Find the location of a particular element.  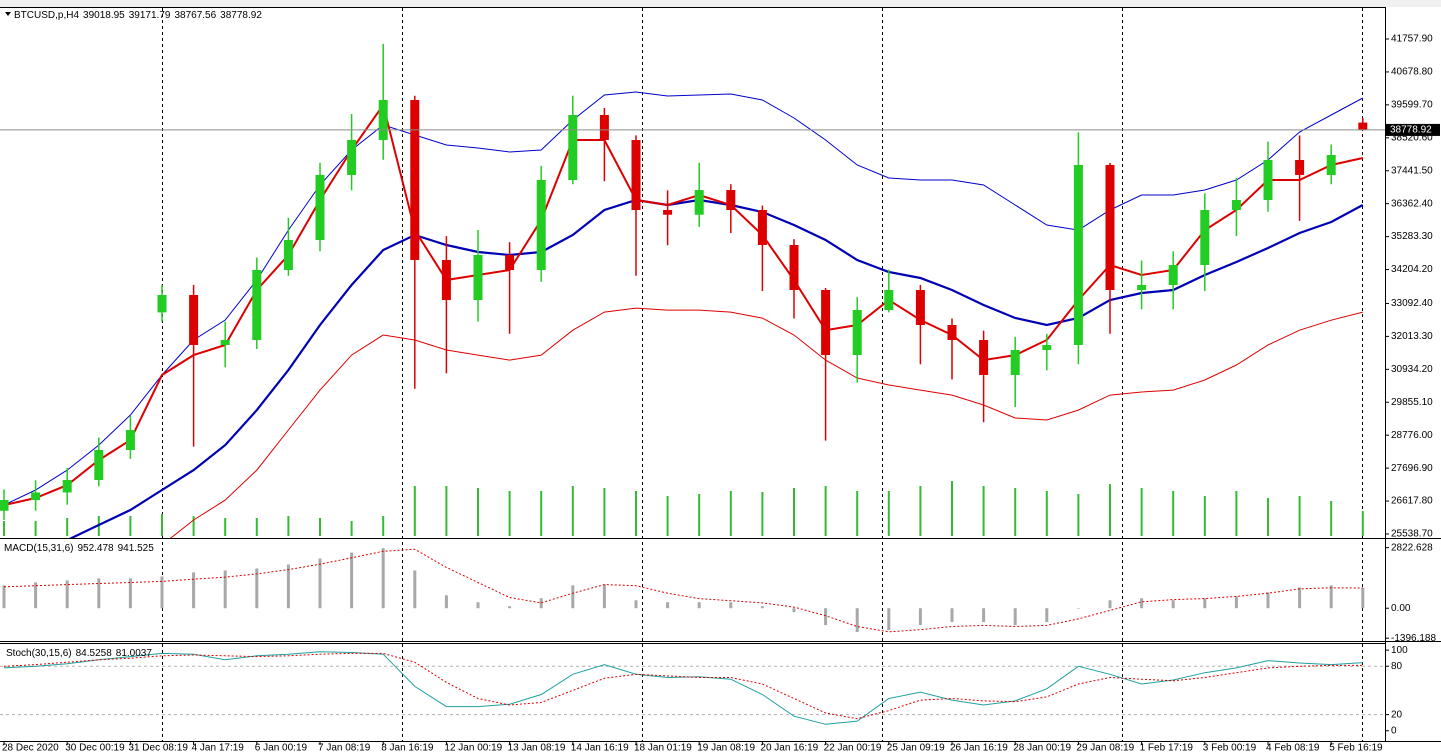

x-tick-label: 28 Dec 2020 is located at coordinates (30, 748).